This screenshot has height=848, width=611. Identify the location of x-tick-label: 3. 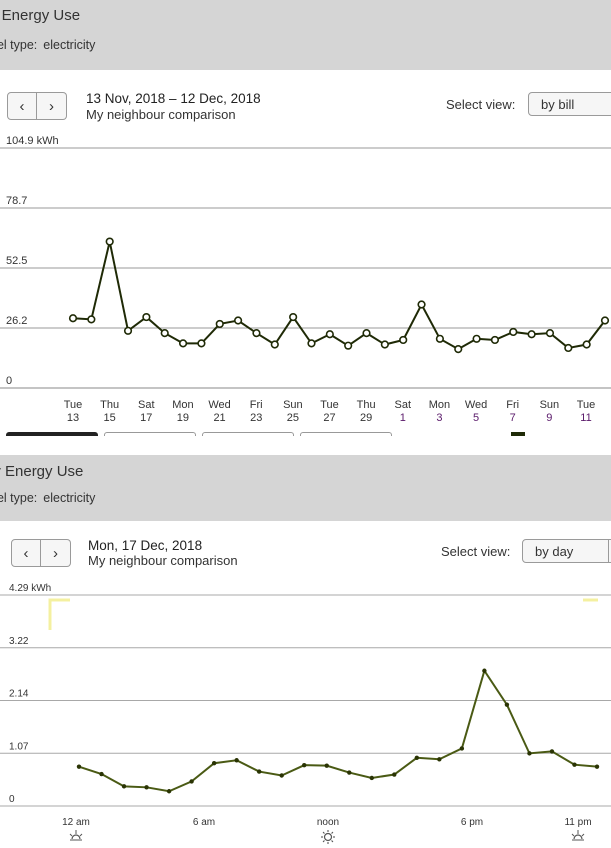
(439, 418).